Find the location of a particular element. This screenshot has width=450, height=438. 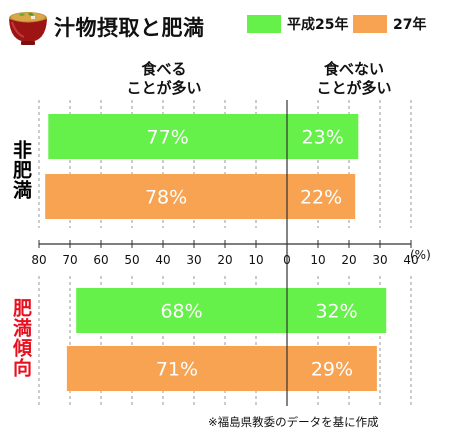

legend-item-h25: 平成25年 is located at coordinates (297, 24).